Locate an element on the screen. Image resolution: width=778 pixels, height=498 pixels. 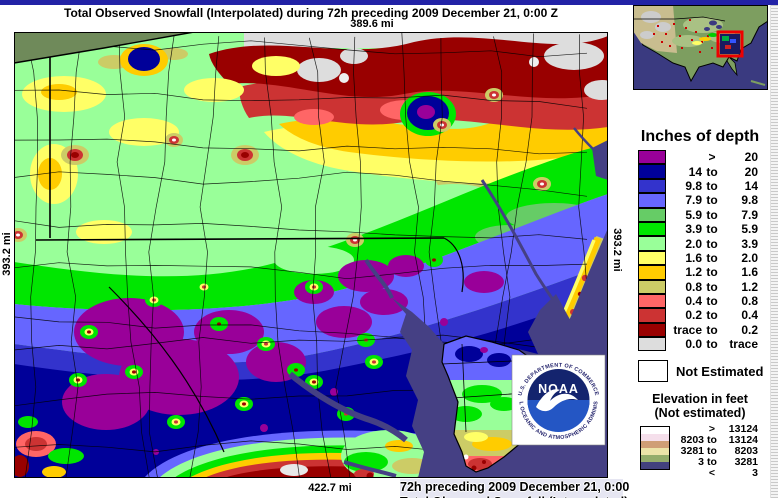
legend-row: 3.9 to 5.9 is located at coordinates (698, 229).